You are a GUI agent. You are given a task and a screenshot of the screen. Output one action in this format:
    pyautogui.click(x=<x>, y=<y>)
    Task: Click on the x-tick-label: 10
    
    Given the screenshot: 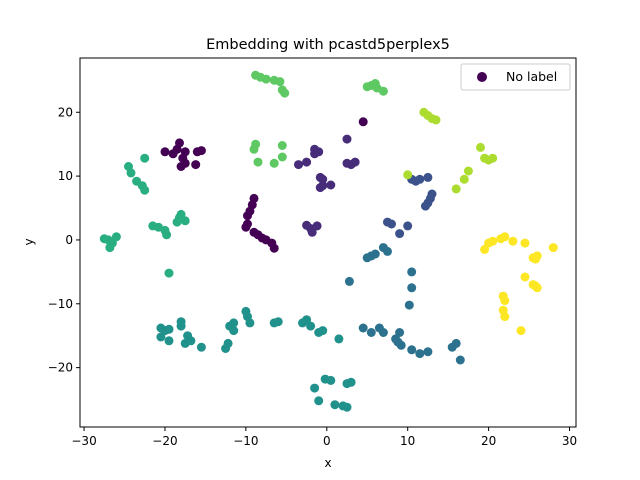 What is the action you would take?
    pyautogui.click(x=407, y=441)
    